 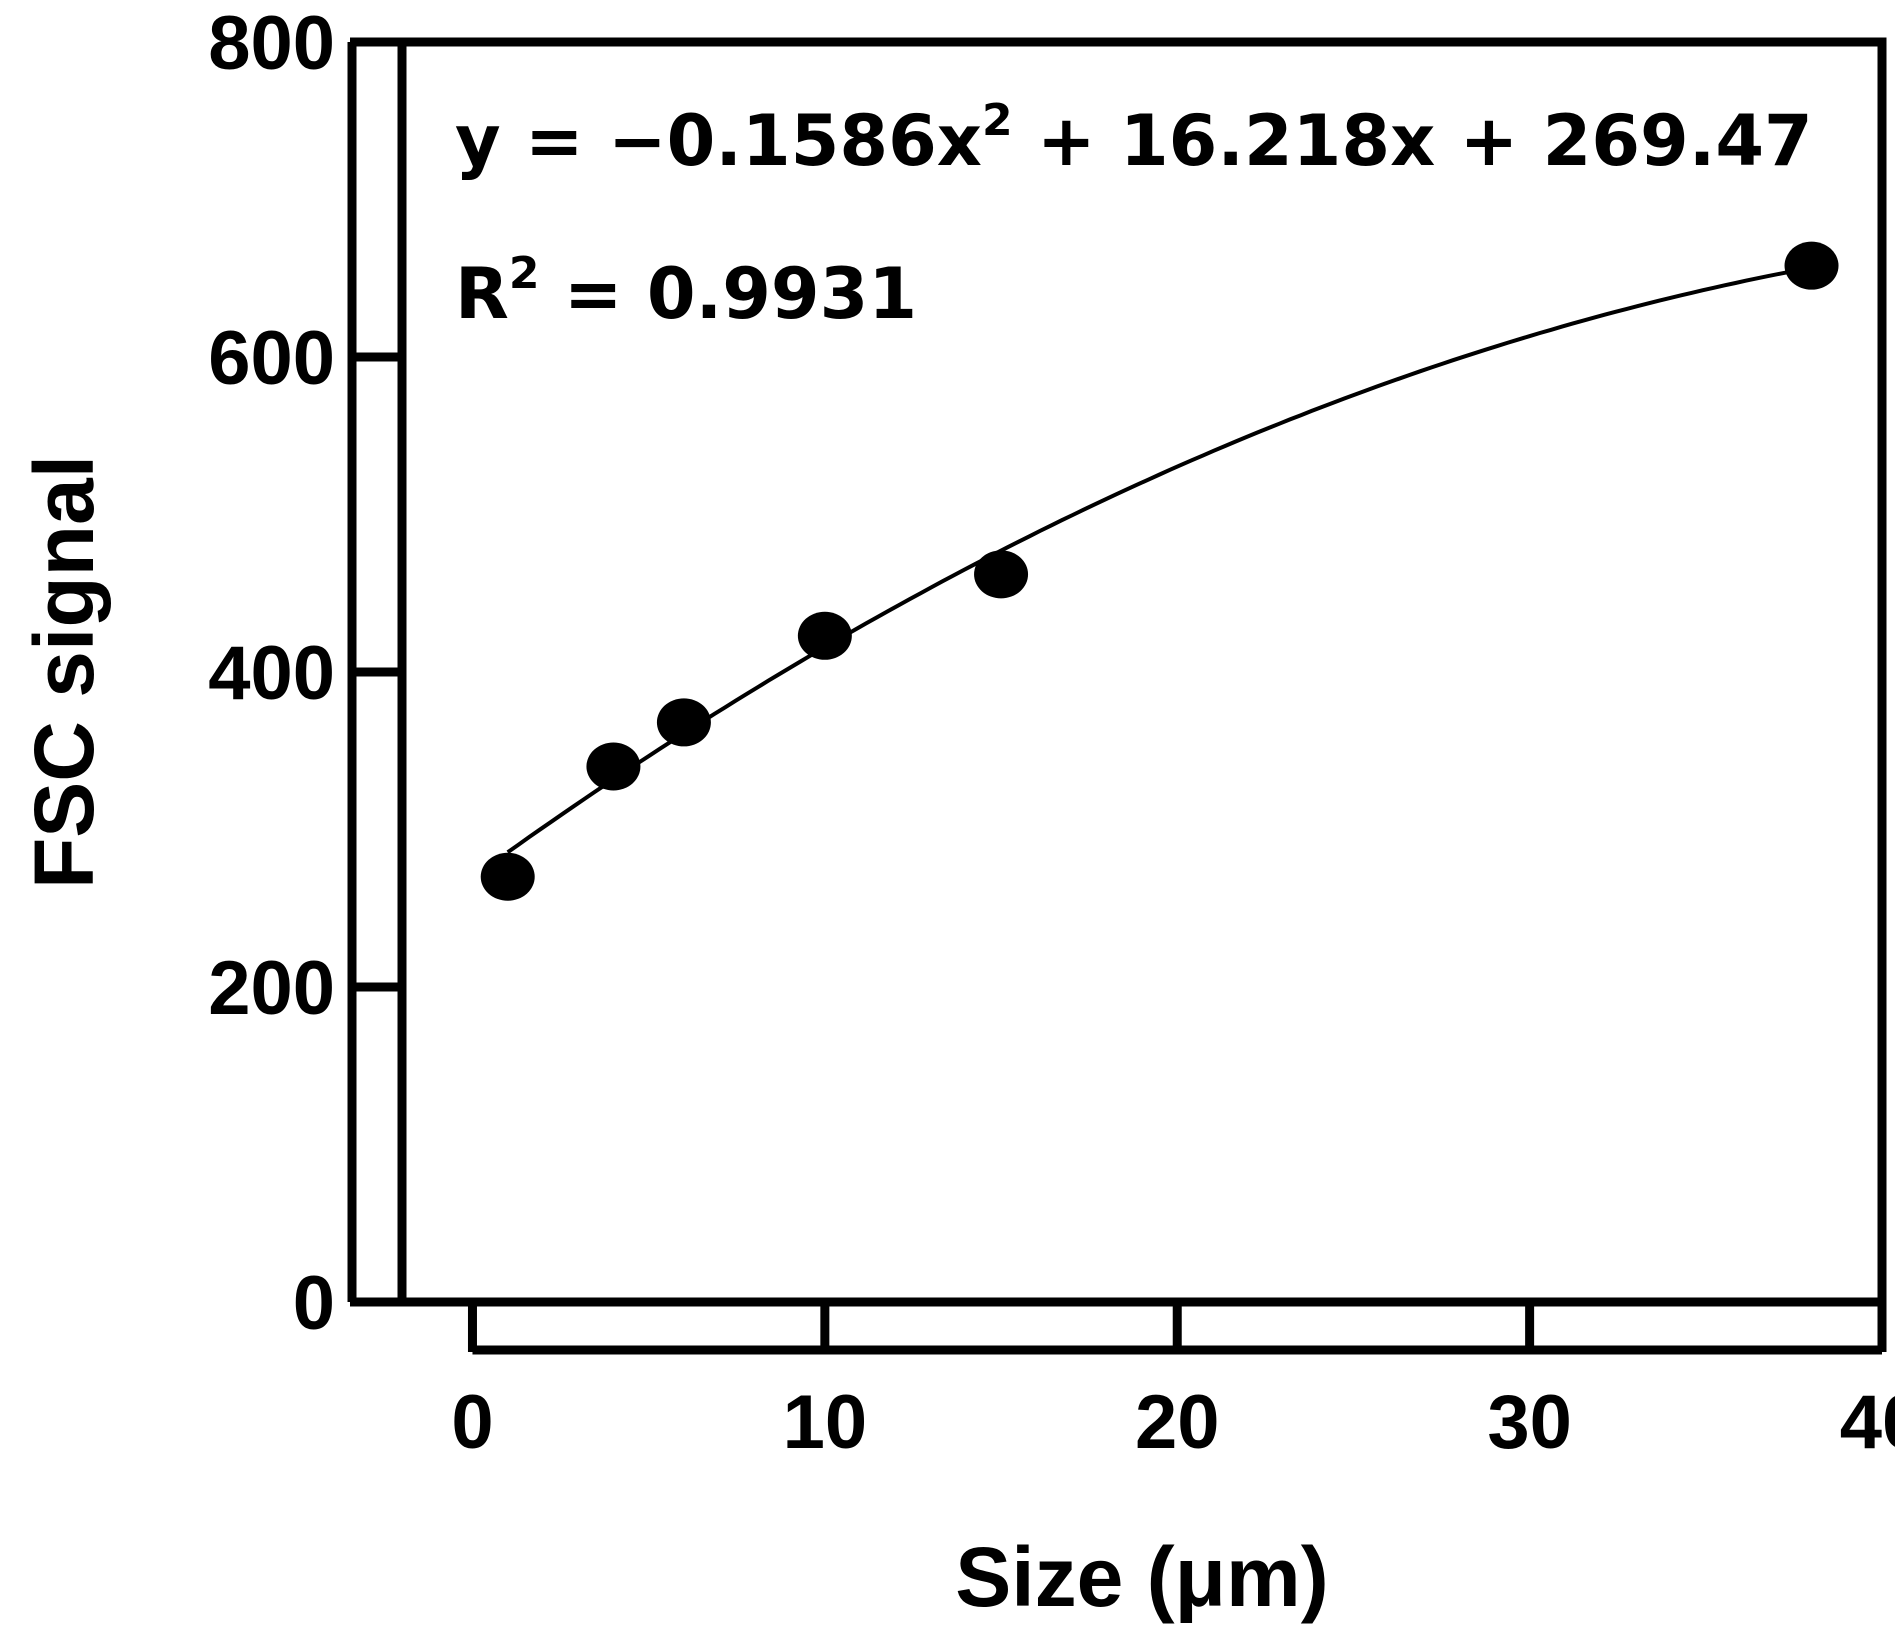 I want to click on y-tick-label: 200, so click(x=271, y=988).